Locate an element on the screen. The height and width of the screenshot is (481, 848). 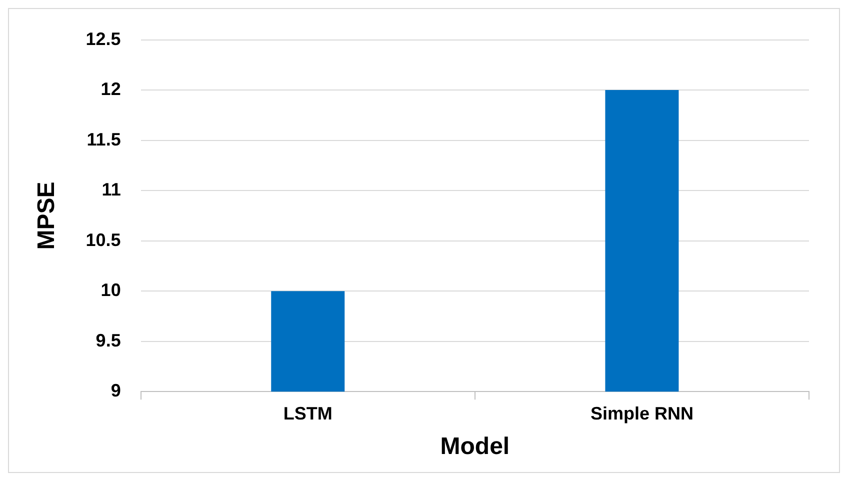
y-tick-label: 11 is located at coordinates (111, 190).